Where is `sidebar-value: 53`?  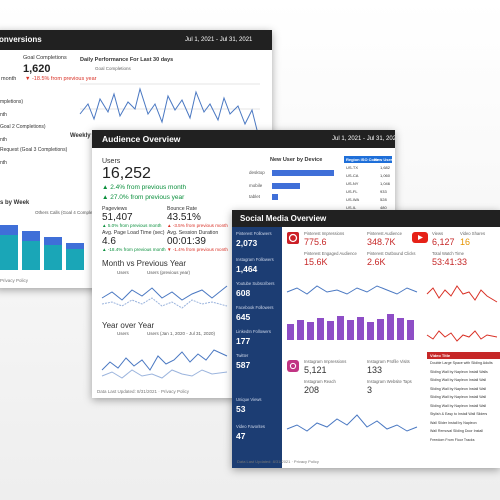 sidebar-value: 53 is located at coordinates (241, 409).